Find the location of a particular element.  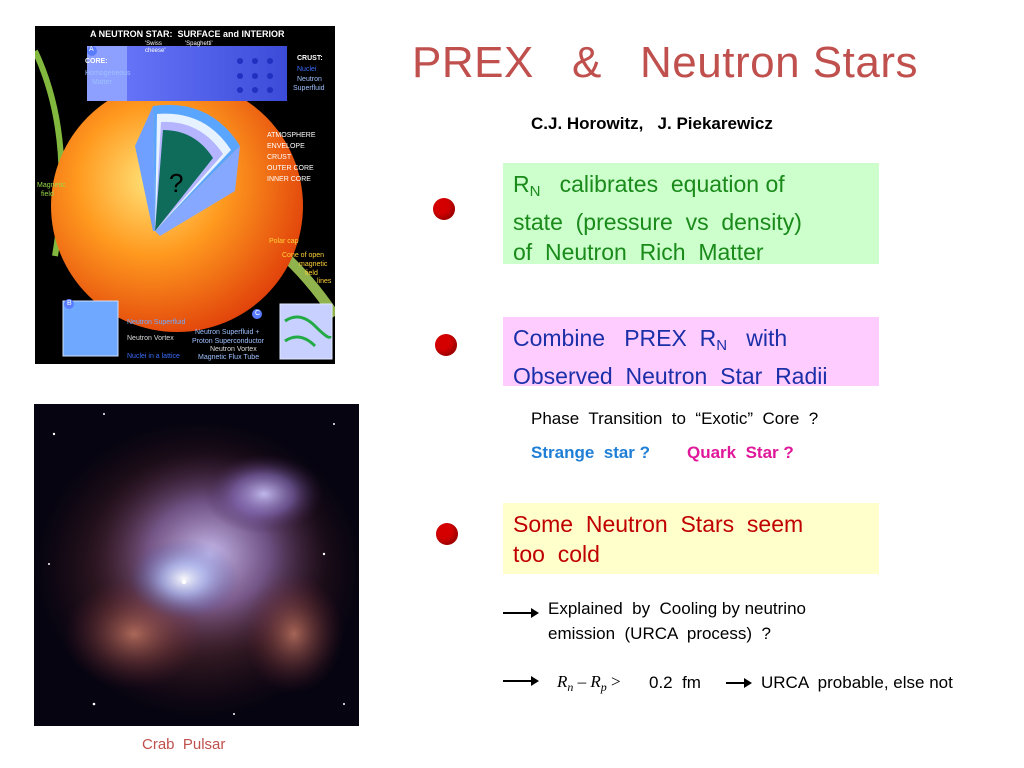

cone-label-2: magnetic is located at coordinates (313, 264).